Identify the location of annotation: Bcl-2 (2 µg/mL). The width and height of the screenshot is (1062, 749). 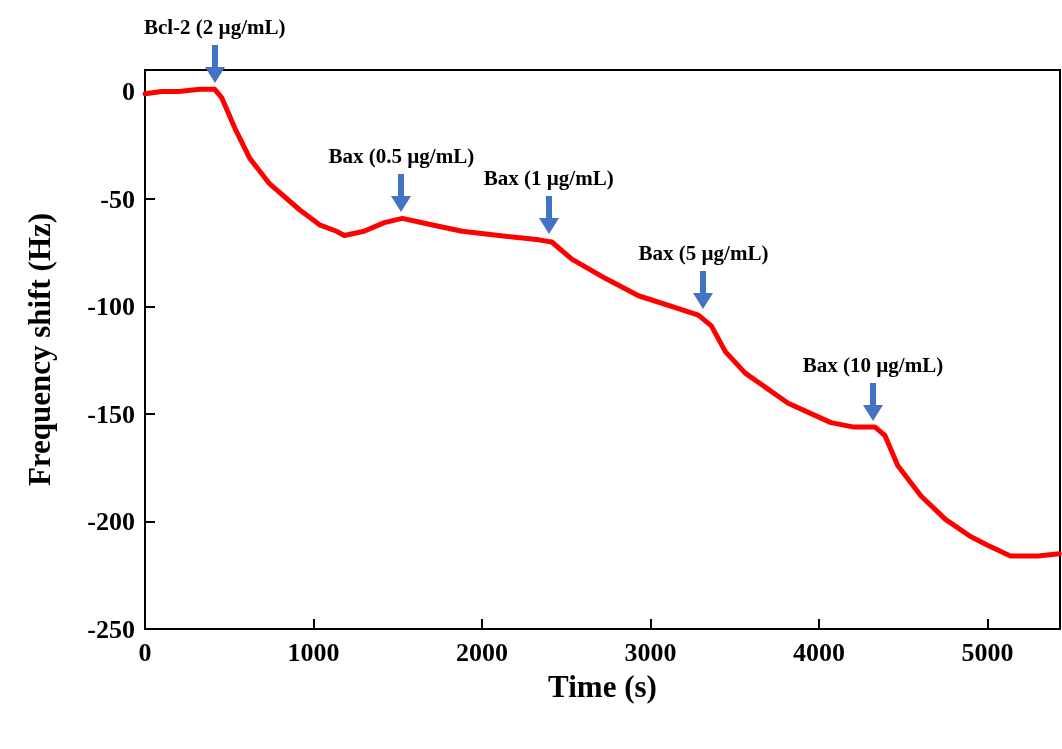
(214, 28).